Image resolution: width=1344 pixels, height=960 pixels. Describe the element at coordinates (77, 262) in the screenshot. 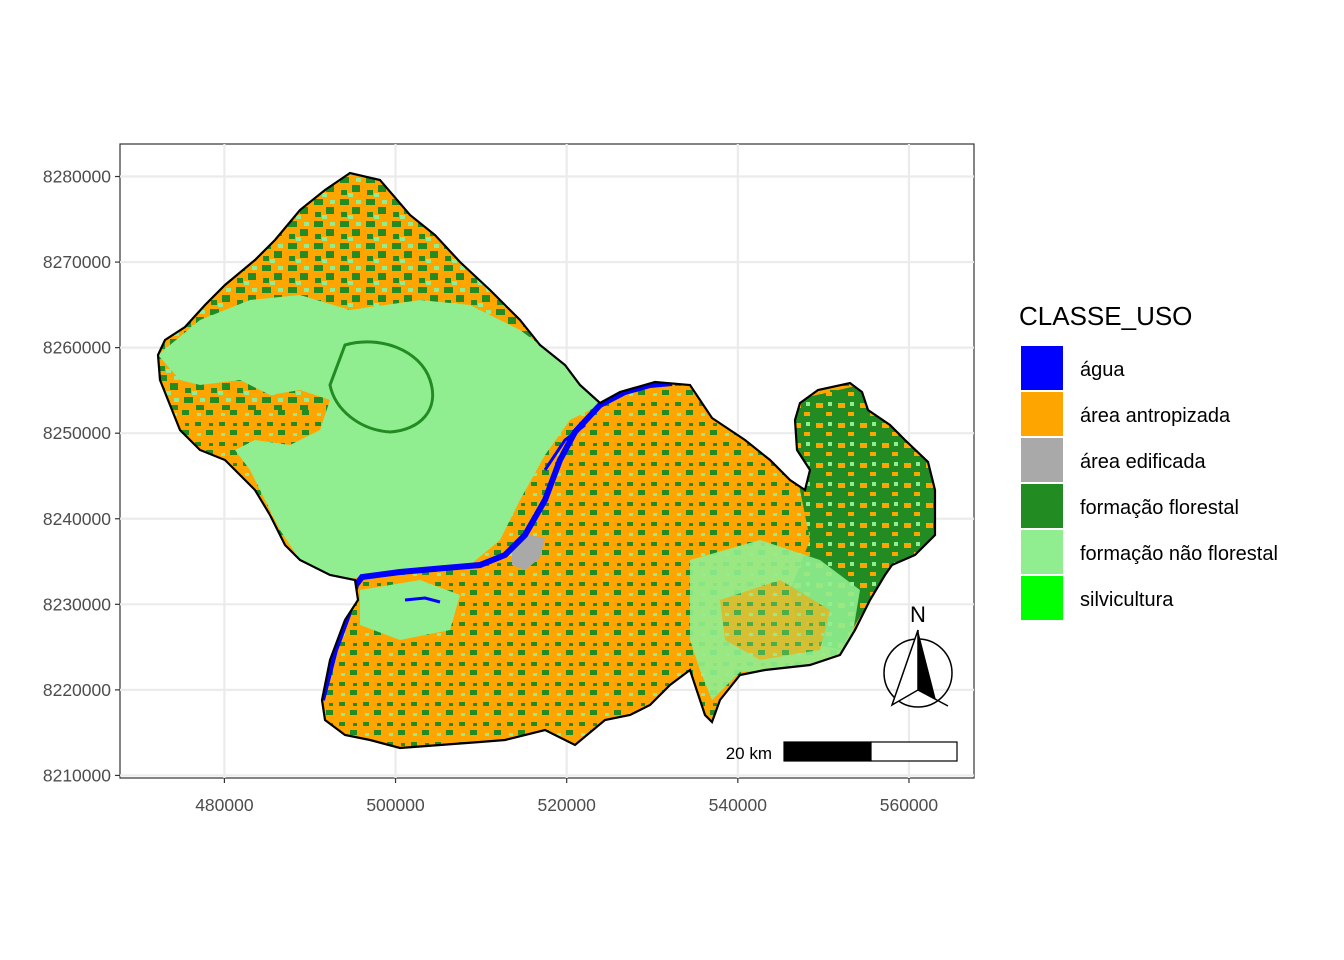

I see `y-tick-label: 8270000` at that location.